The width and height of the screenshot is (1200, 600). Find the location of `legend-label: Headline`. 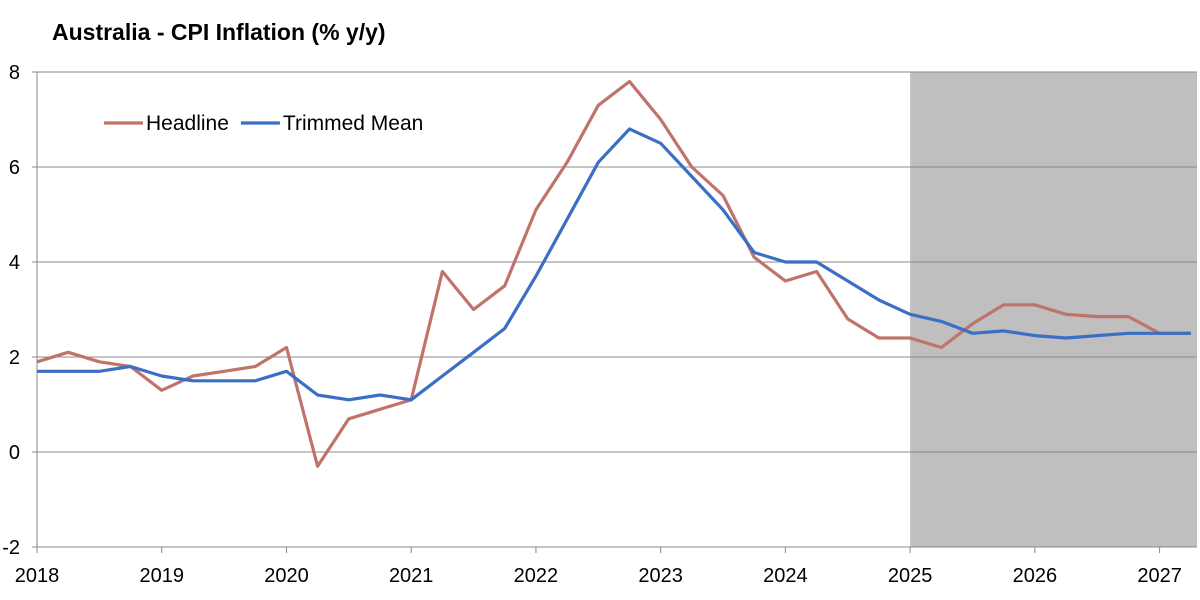

legend-label: Headline is located at coordinates (187, 123).